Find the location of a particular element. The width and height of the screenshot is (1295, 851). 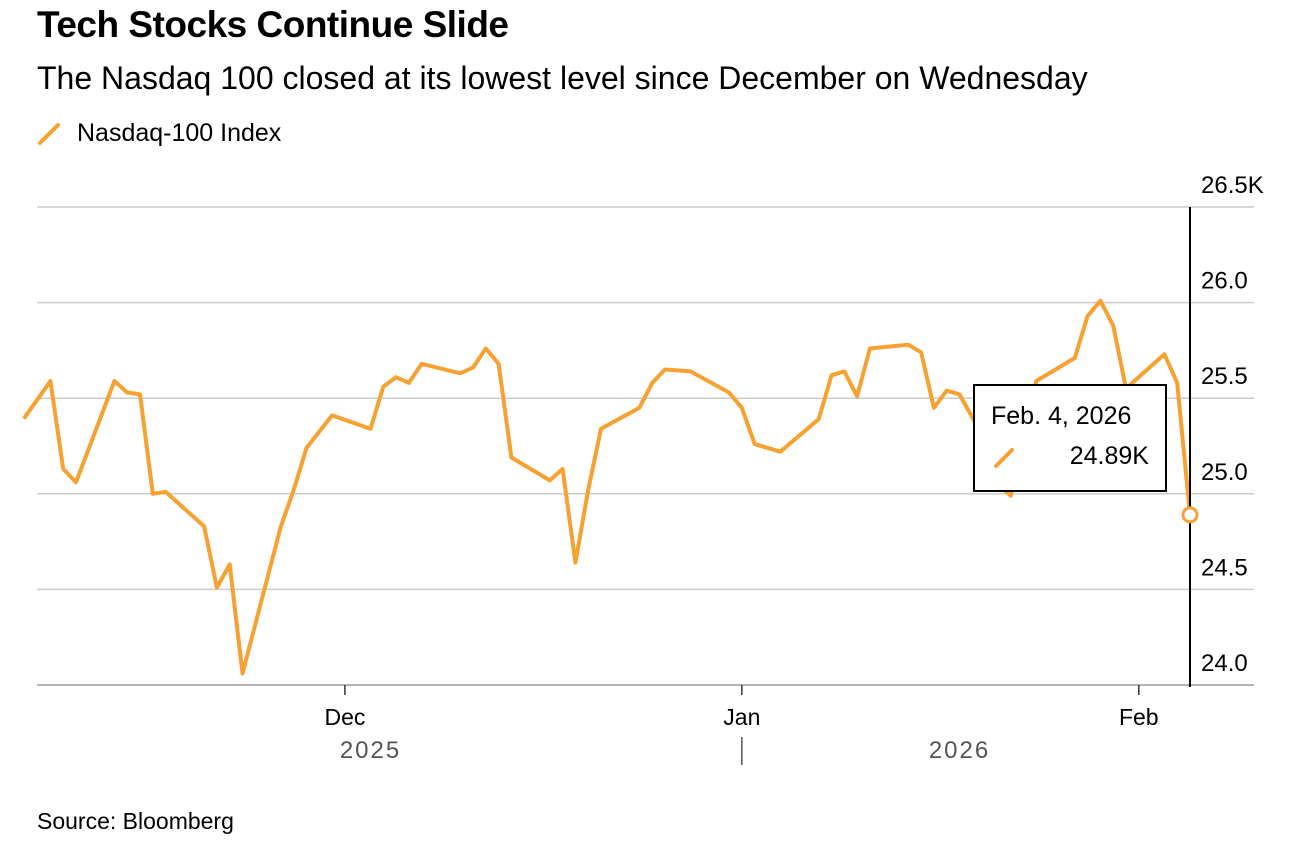

last-point-marker is located at coordinates (1190, 515).